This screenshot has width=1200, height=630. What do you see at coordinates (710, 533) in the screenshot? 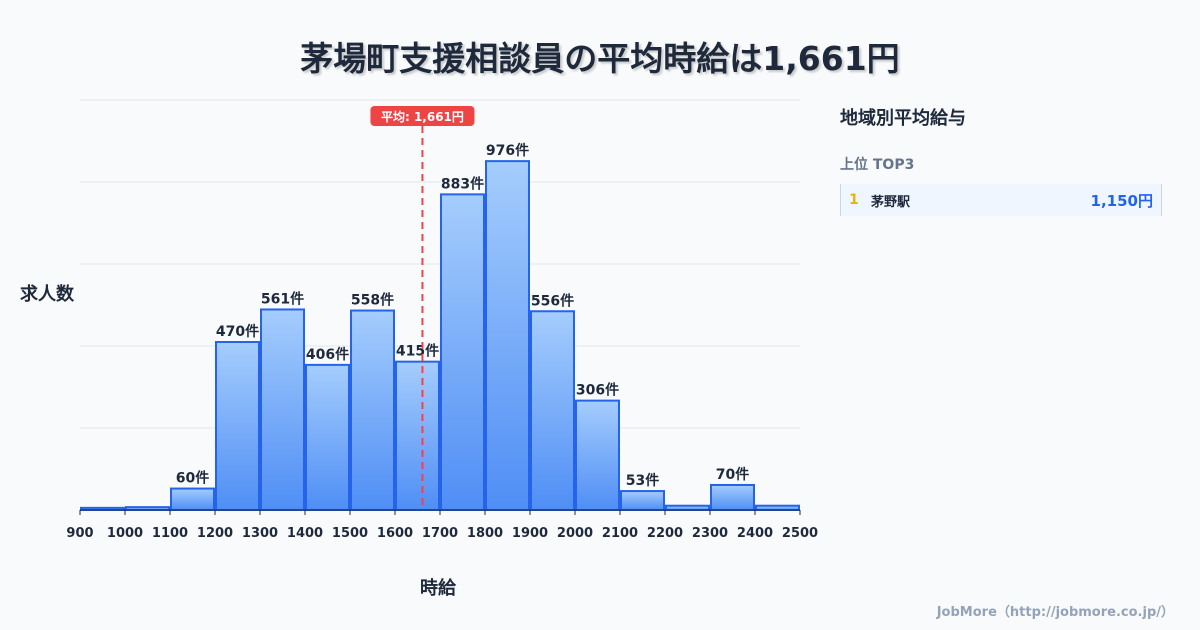
I see `x-tick-label: 2300` at bounding box center [710, 533].